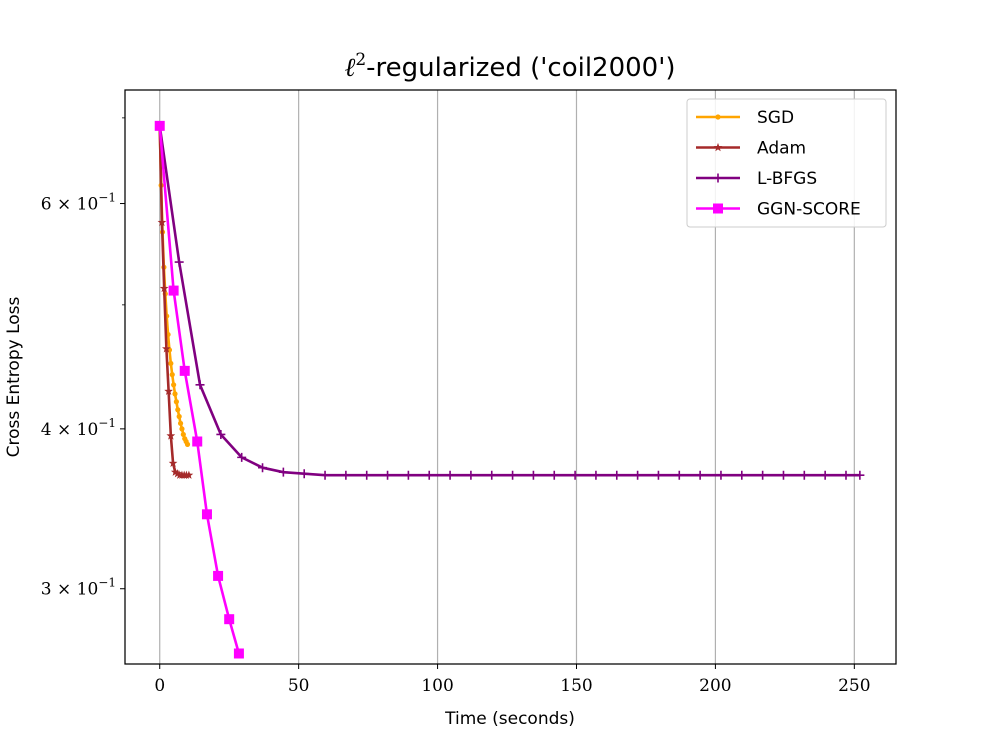 The height and width of the screenshot is (747, 996). What do you see at coordinates (78, 428) in the screenshot?
I see `y-tick-label: 4 × 10⁻¹` at bounding box center [78, 428].